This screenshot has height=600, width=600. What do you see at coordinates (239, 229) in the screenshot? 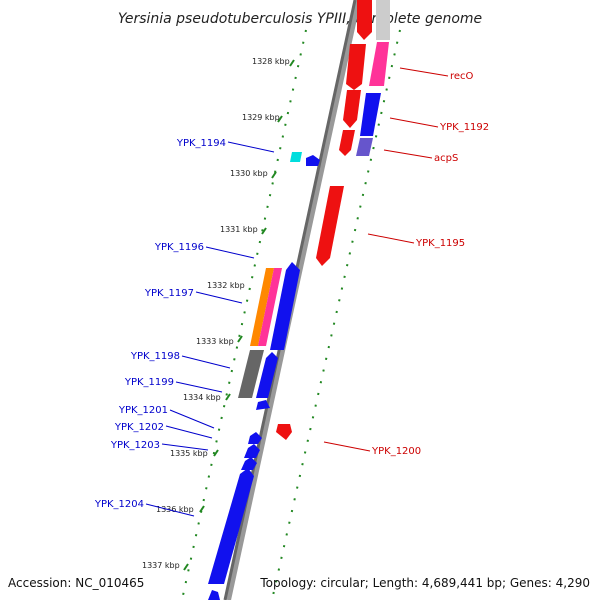
I see `scale-label: 1331 kbp` at bounding box center [239, 229].